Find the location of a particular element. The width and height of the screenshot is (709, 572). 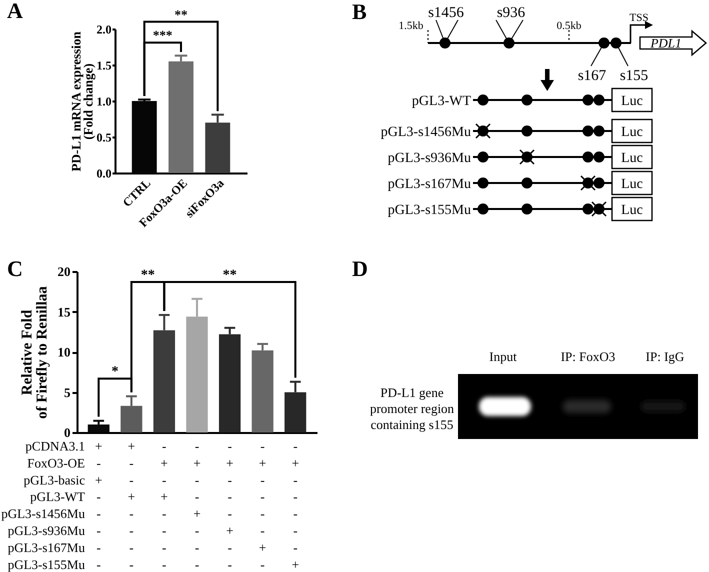

text: s155 is located at coordinates (634, 76).